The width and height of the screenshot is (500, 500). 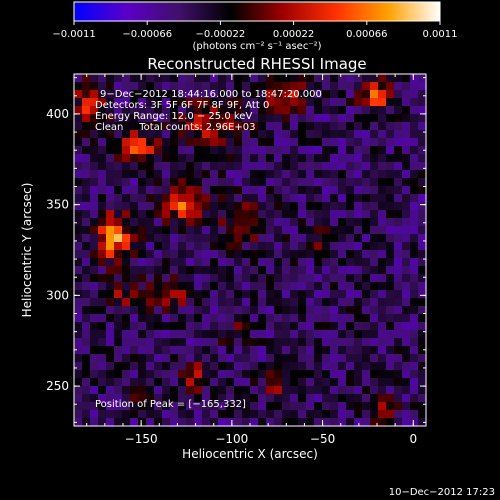 I want to click on colorbar-gradient, so click(x=257, y=11).